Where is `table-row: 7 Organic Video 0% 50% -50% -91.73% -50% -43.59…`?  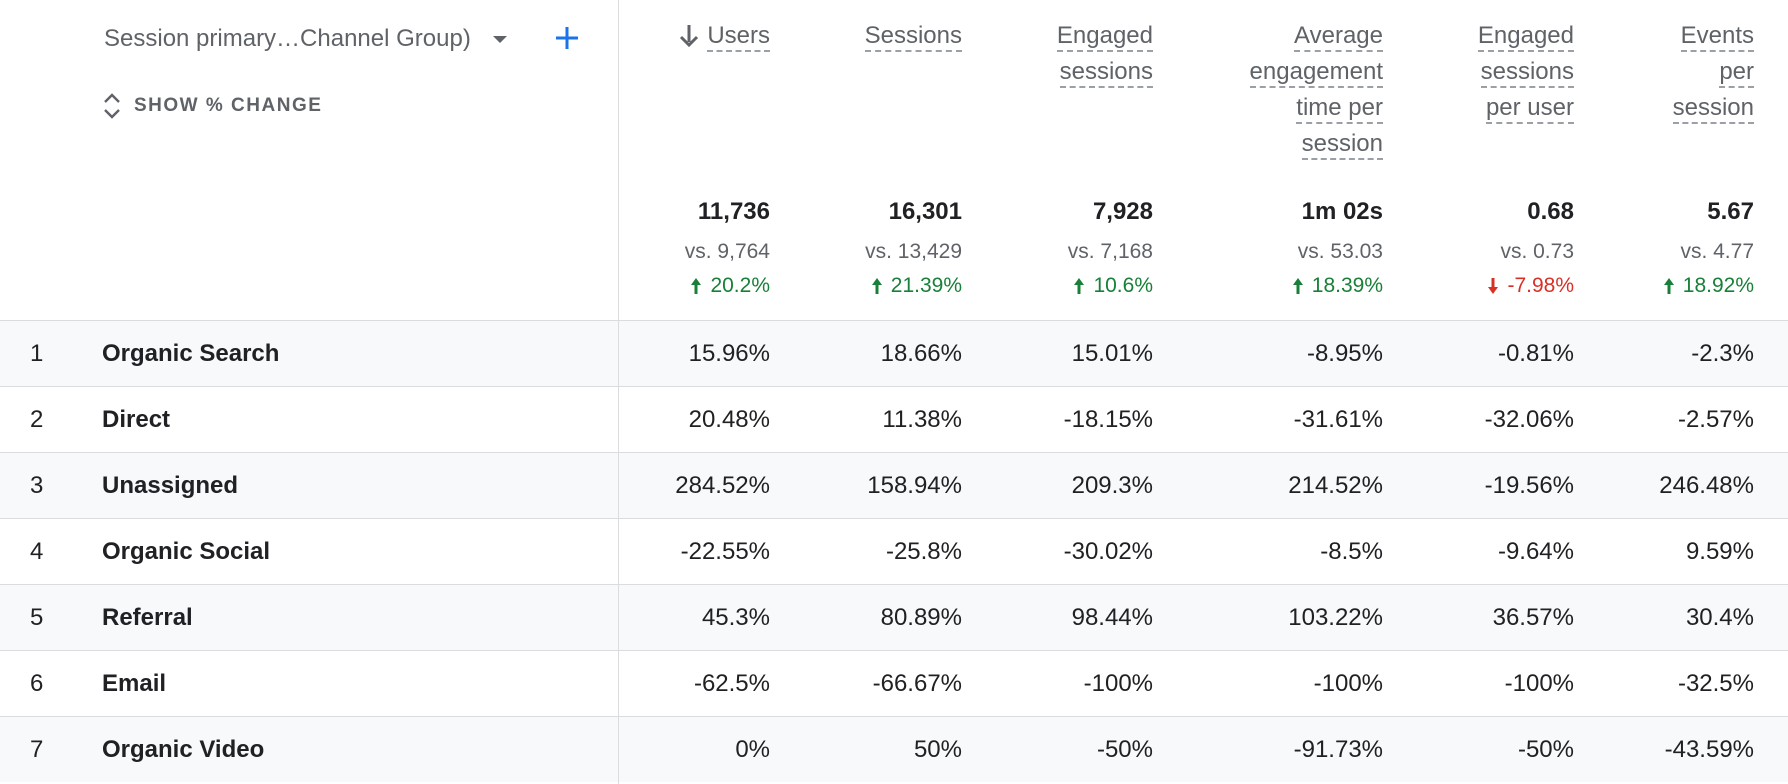
table-row: 7 Organic Video 0% 50% -50% -91.73% -50% -43.59… is located at coordinates (894, 749).